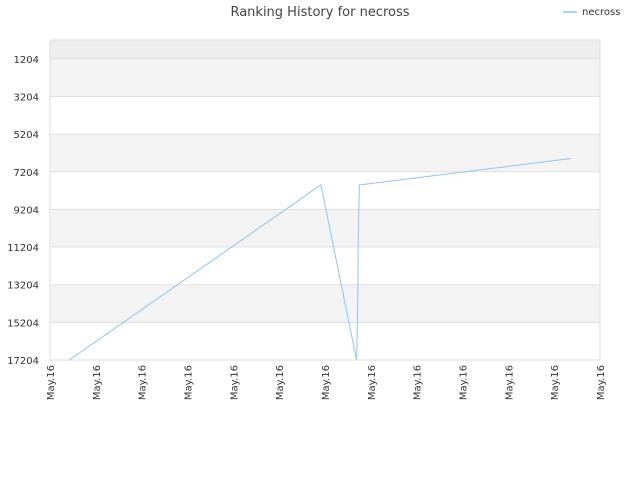  What do you see at coordinates (23, 286) in the screenshot?
I see `y-tick-label: 13204` at bounding box center [23, 286].